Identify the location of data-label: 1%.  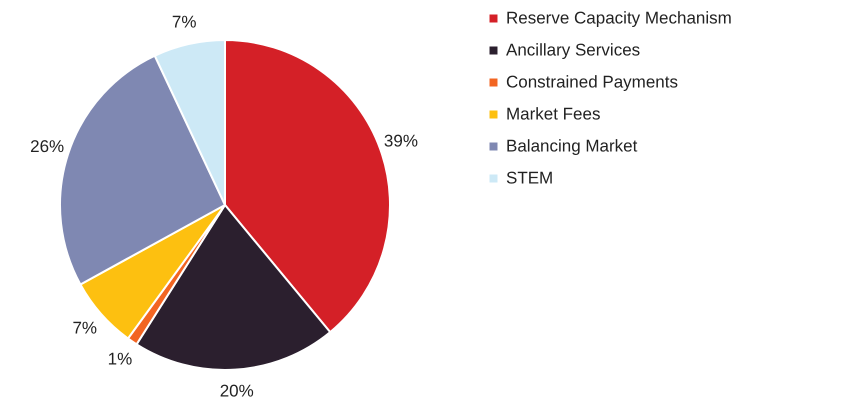
(120, 359).